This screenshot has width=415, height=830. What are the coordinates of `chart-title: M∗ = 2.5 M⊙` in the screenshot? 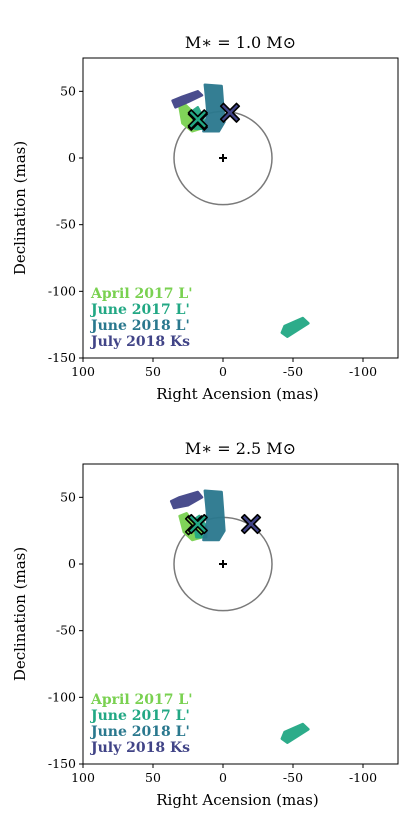 It's located at (240, 448).